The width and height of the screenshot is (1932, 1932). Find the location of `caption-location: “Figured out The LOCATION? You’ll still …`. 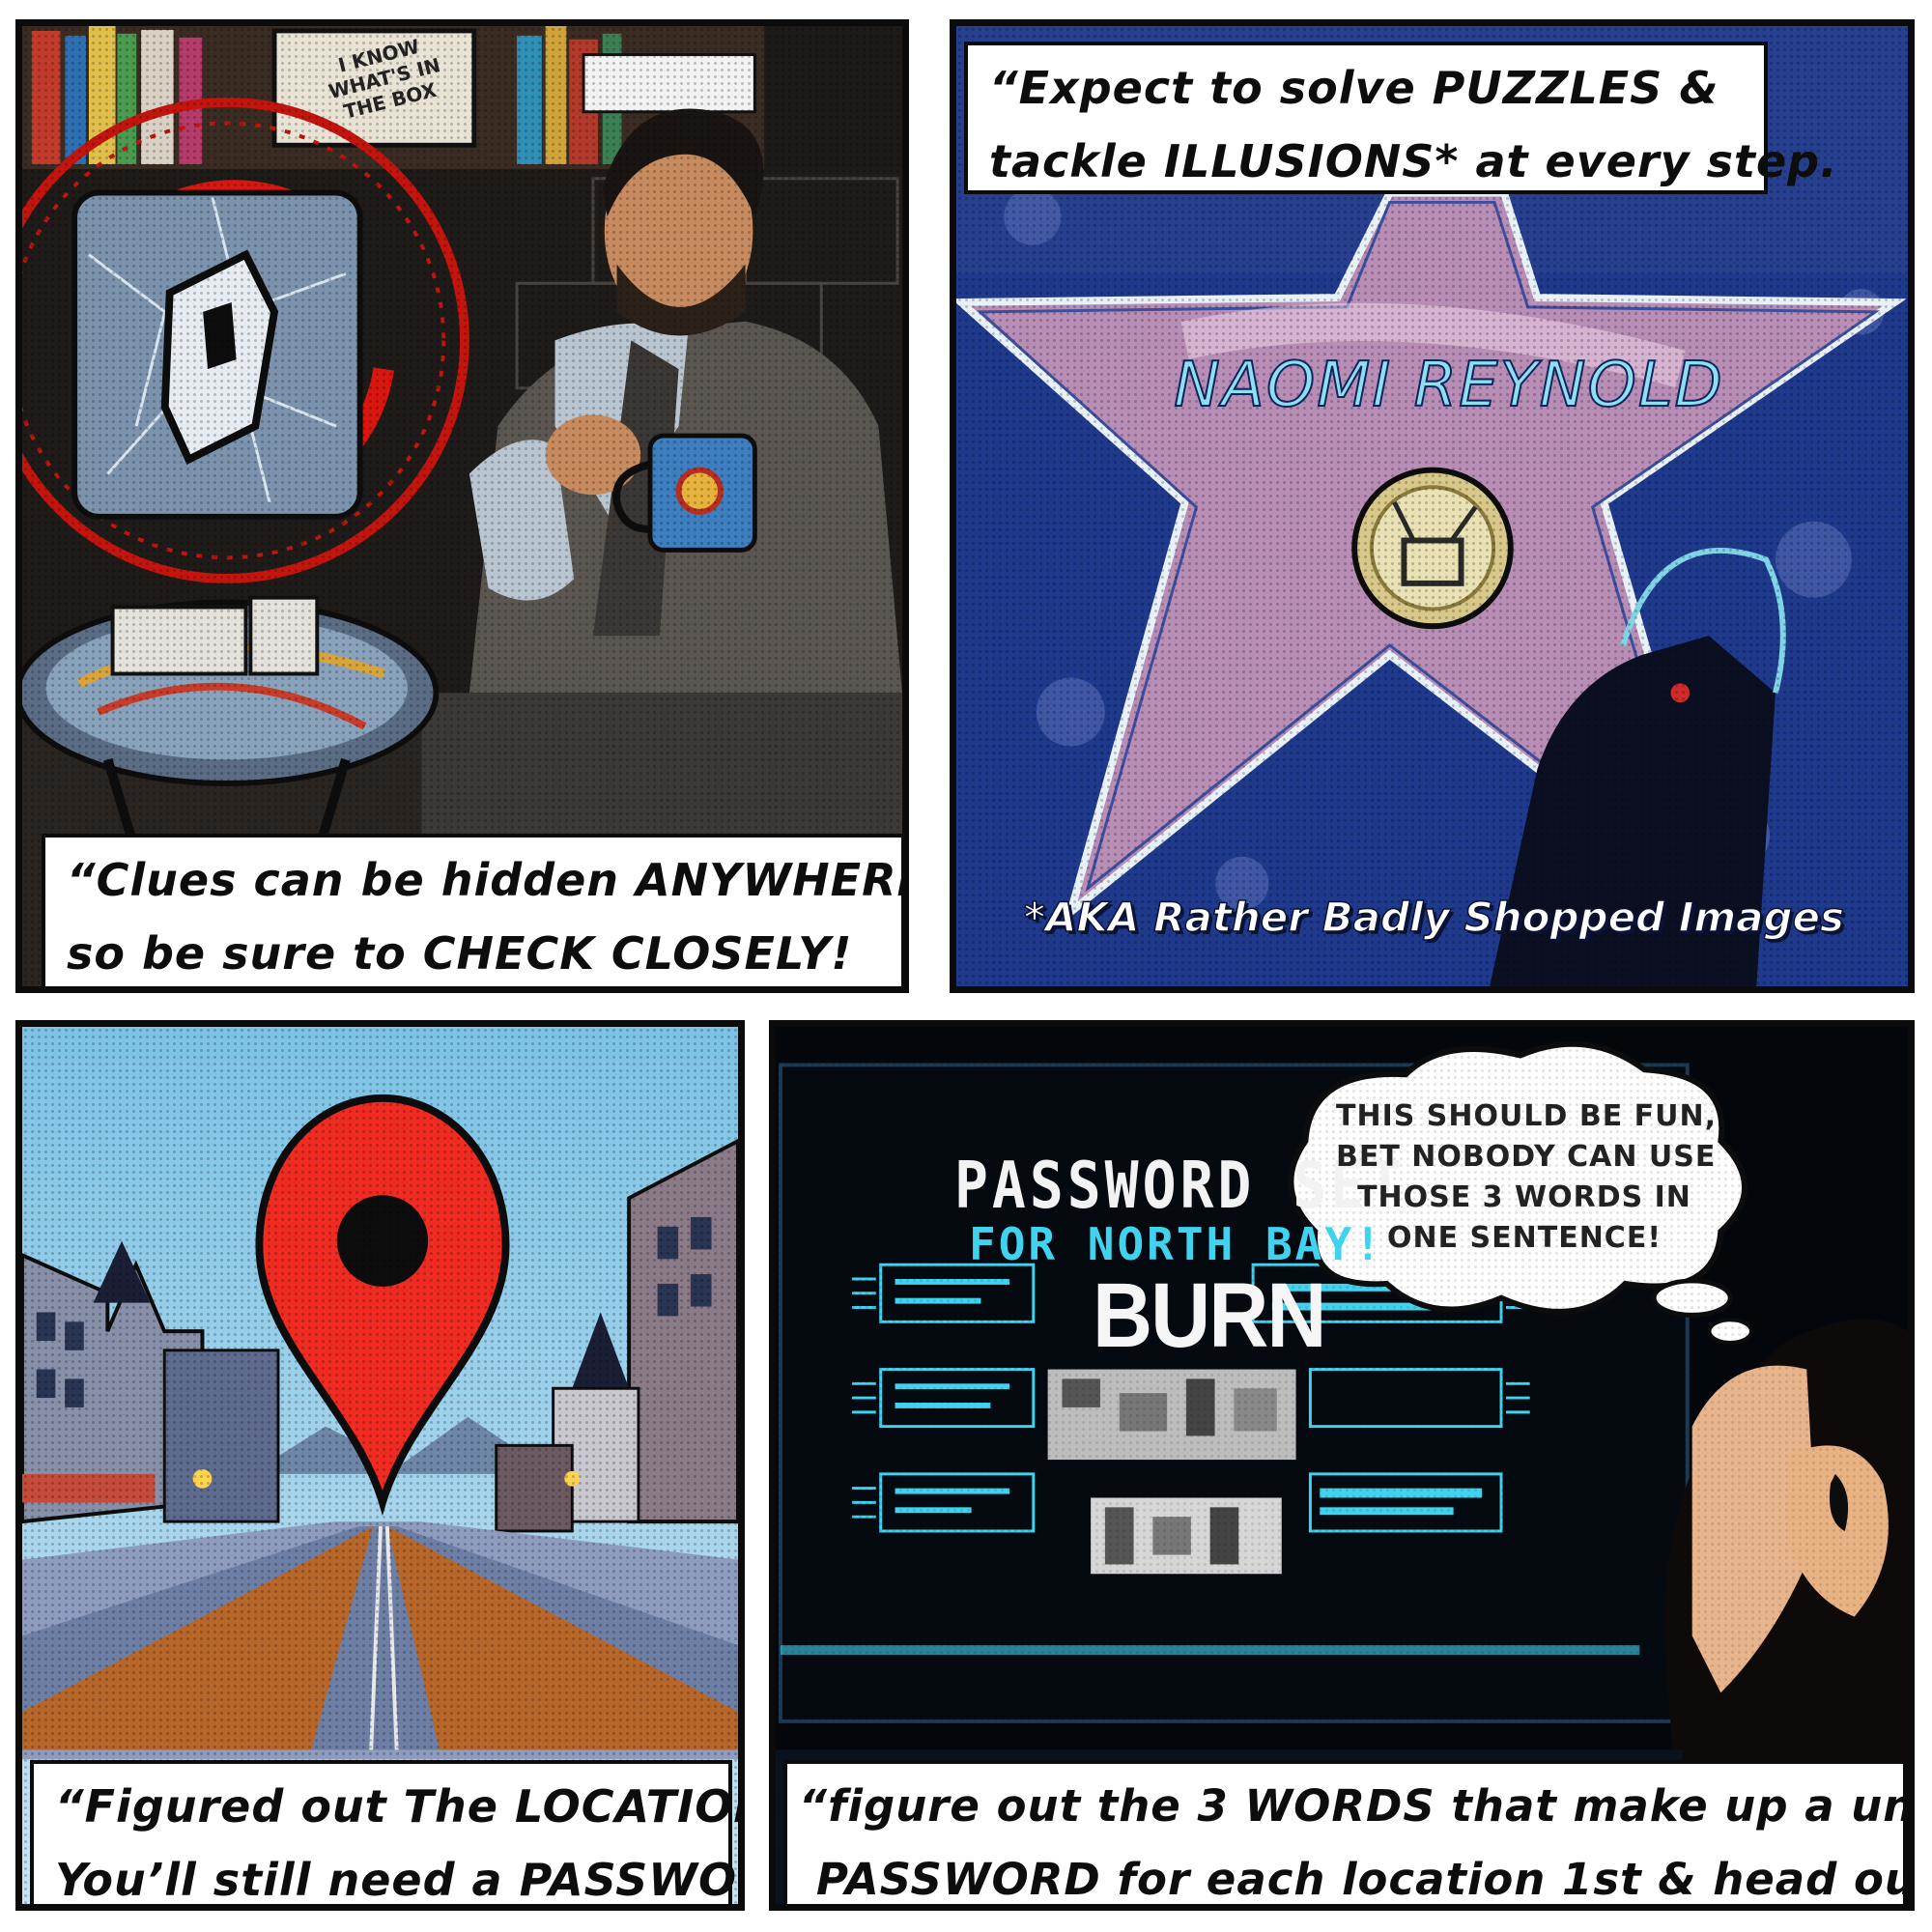

caption-location: “Figured out The LOCATION? You’ll still … is located at coordinates (387, 1833).